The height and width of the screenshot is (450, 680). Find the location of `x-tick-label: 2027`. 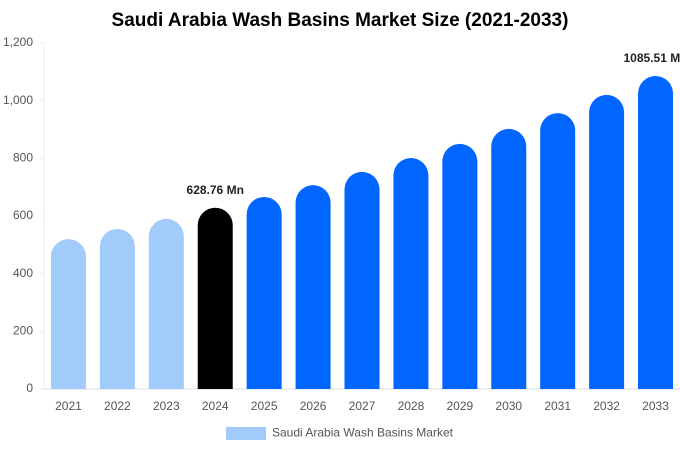

x-tick-label: 2027 is located at coordinates (362, 406).